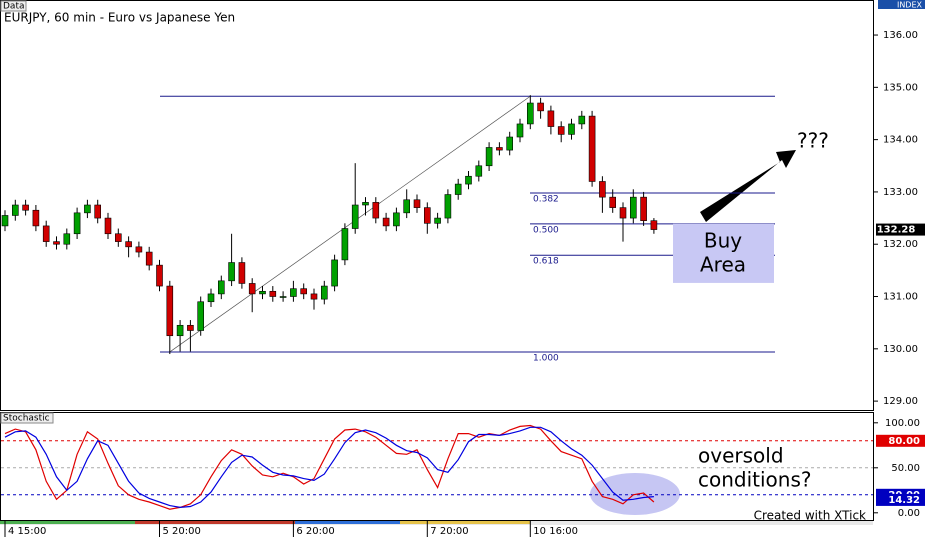 The height and width of the screenshot is (537, 925). What do you see at coordinates (741, 456) in the screenshot?
I see `annotation: oversold` at bounding box center [741, 456].